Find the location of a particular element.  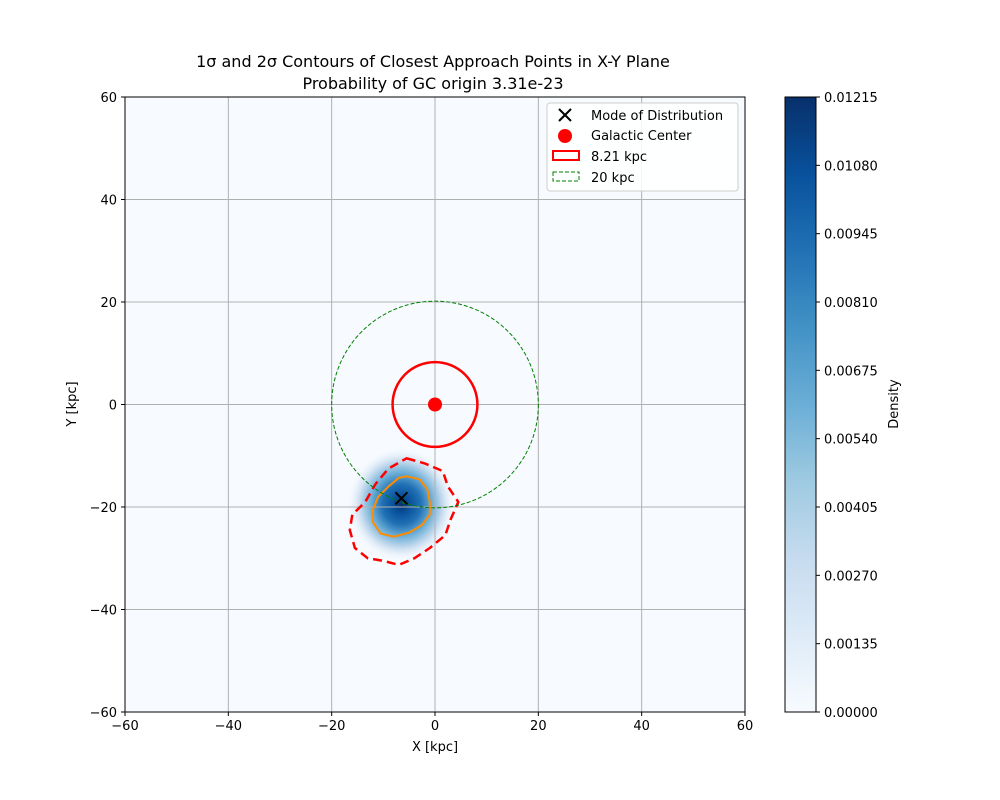

colorbar-tick-label: 0.00000 is located at coordinates (851, 713).